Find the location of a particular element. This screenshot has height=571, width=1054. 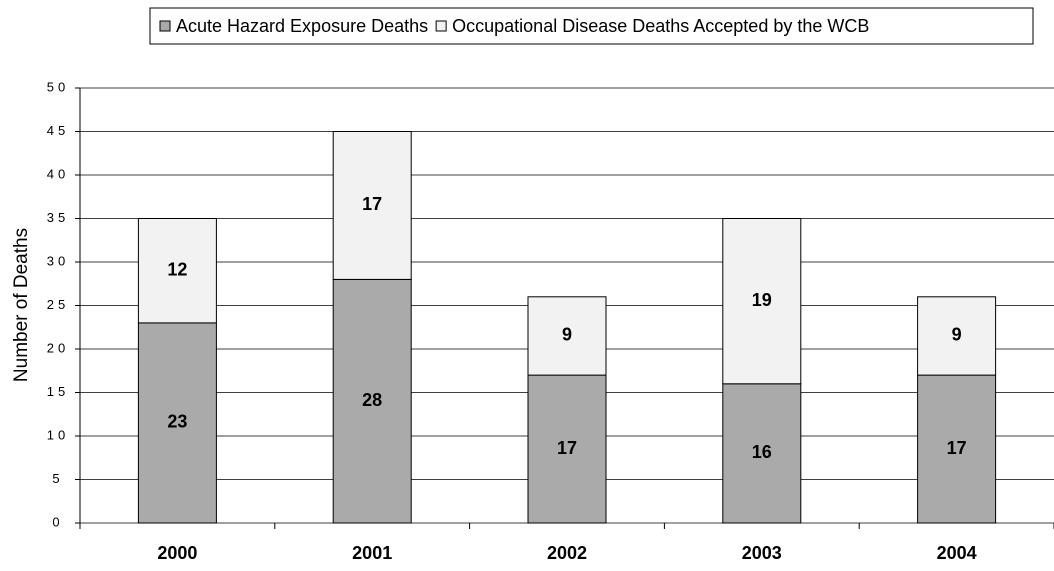

y-tick-label: 30 is located at coordinates (58, 260).